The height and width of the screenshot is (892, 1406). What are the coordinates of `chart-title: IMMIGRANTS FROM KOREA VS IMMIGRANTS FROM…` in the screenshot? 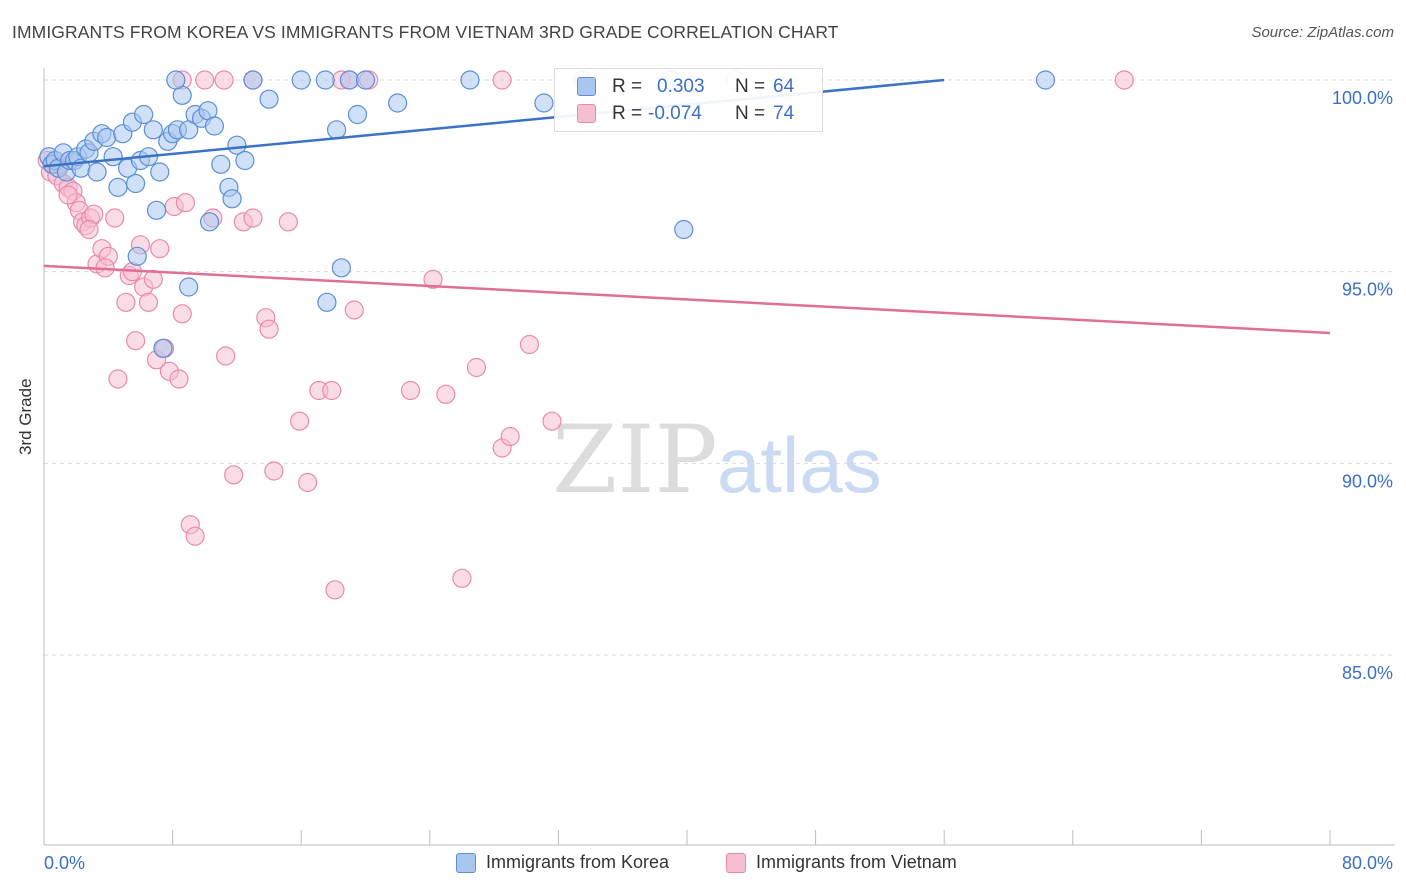 It's located at (425, 32).